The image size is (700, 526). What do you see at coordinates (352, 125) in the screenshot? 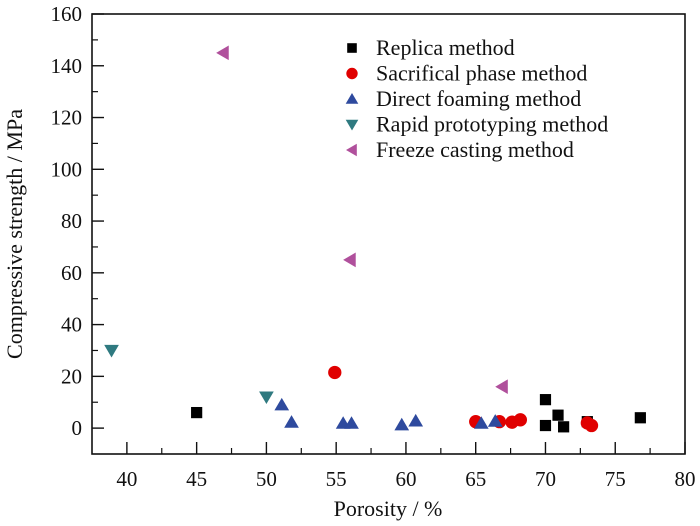
I see `legend-marker-rapid-prototyping-method` at bounding box center [352, 125].